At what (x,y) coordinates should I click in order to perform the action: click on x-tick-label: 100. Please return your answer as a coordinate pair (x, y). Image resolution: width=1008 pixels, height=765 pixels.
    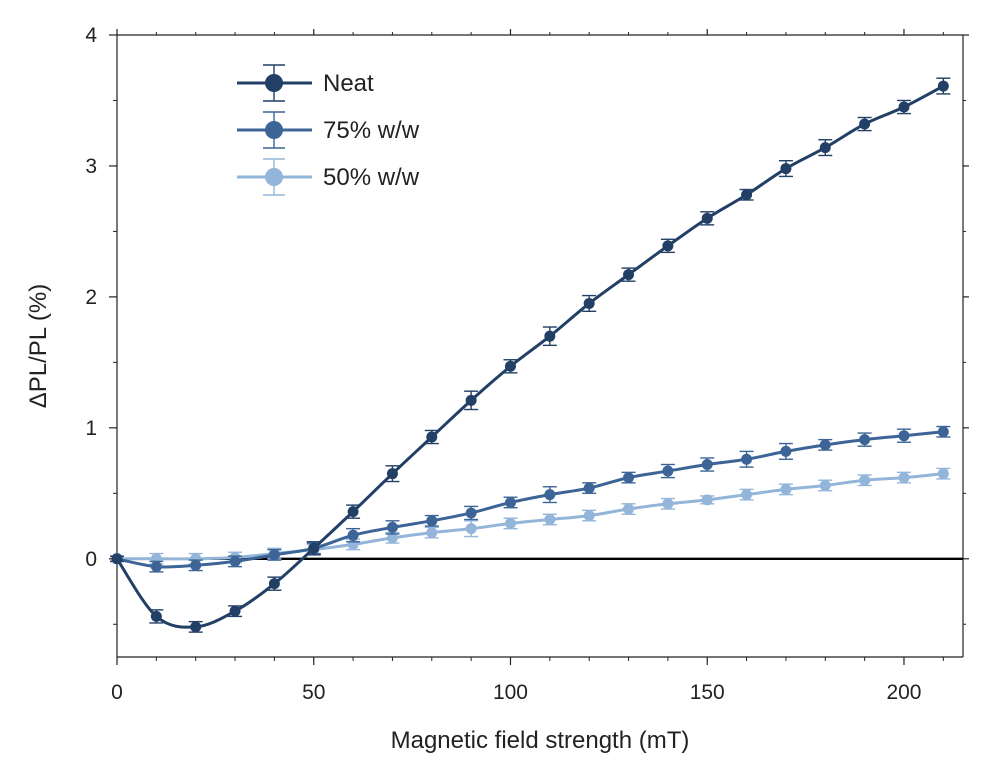
    Looking at the image, I should click on (510, 692).